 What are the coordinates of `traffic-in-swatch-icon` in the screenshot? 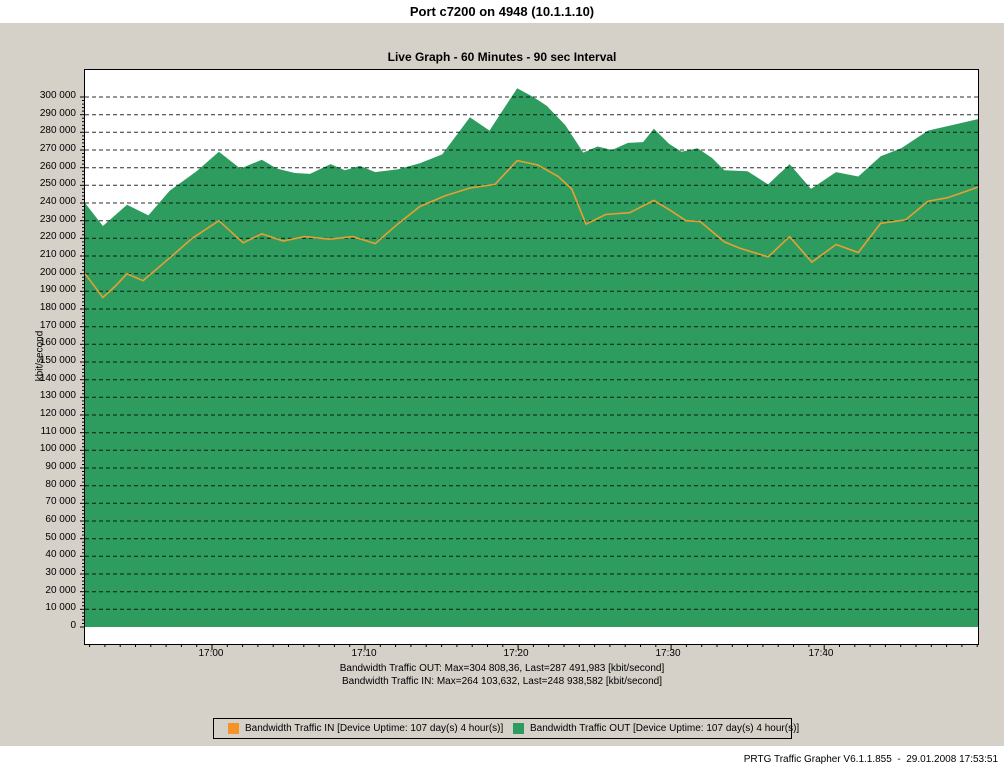 It's located at (233, 728).